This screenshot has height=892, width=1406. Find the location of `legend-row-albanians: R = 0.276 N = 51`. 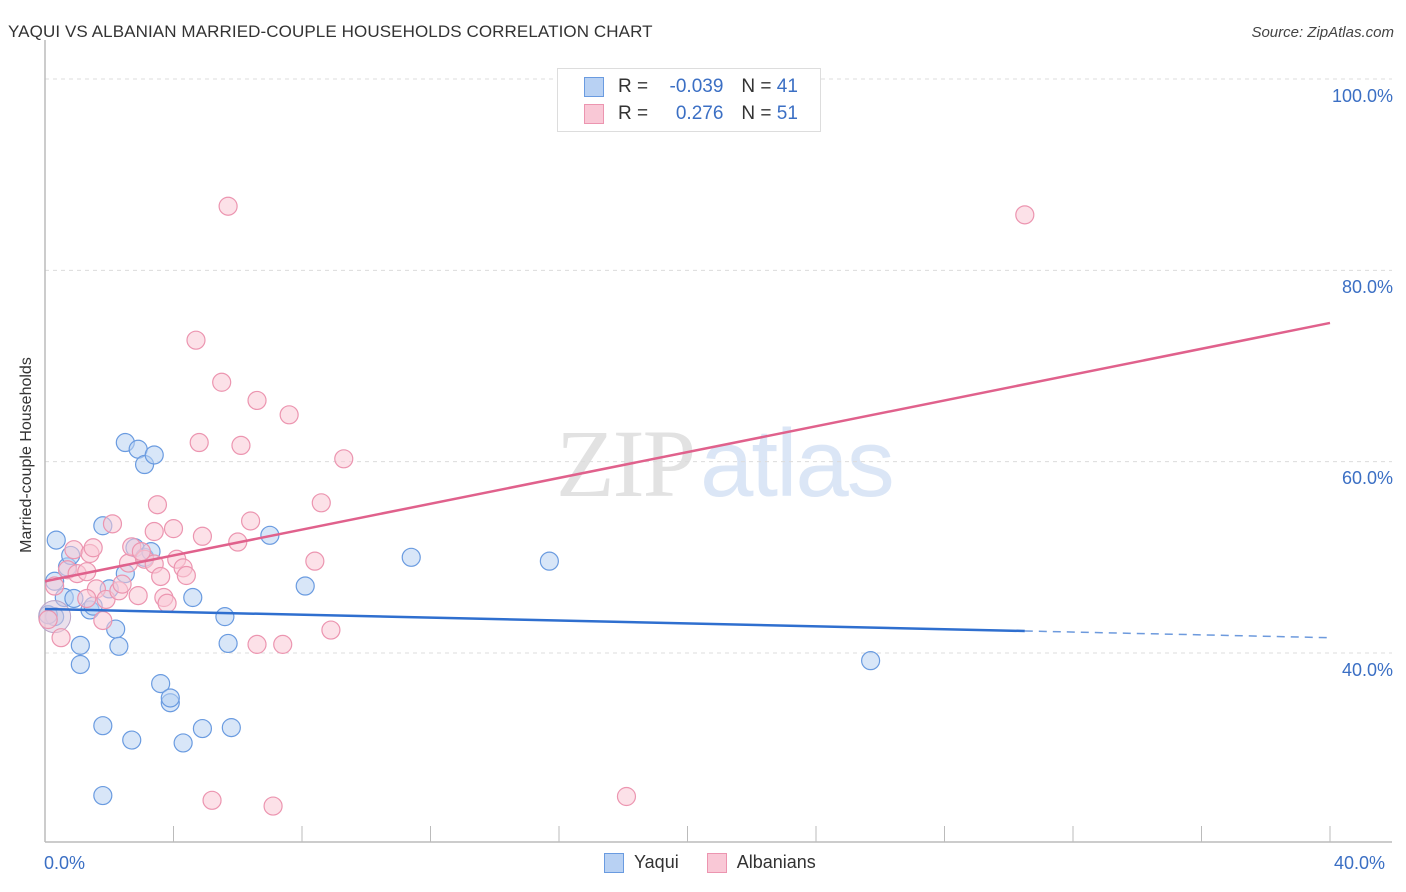

legend-row-albanians: R = 0.276 N = 51 is located at coordinates (691, 114).